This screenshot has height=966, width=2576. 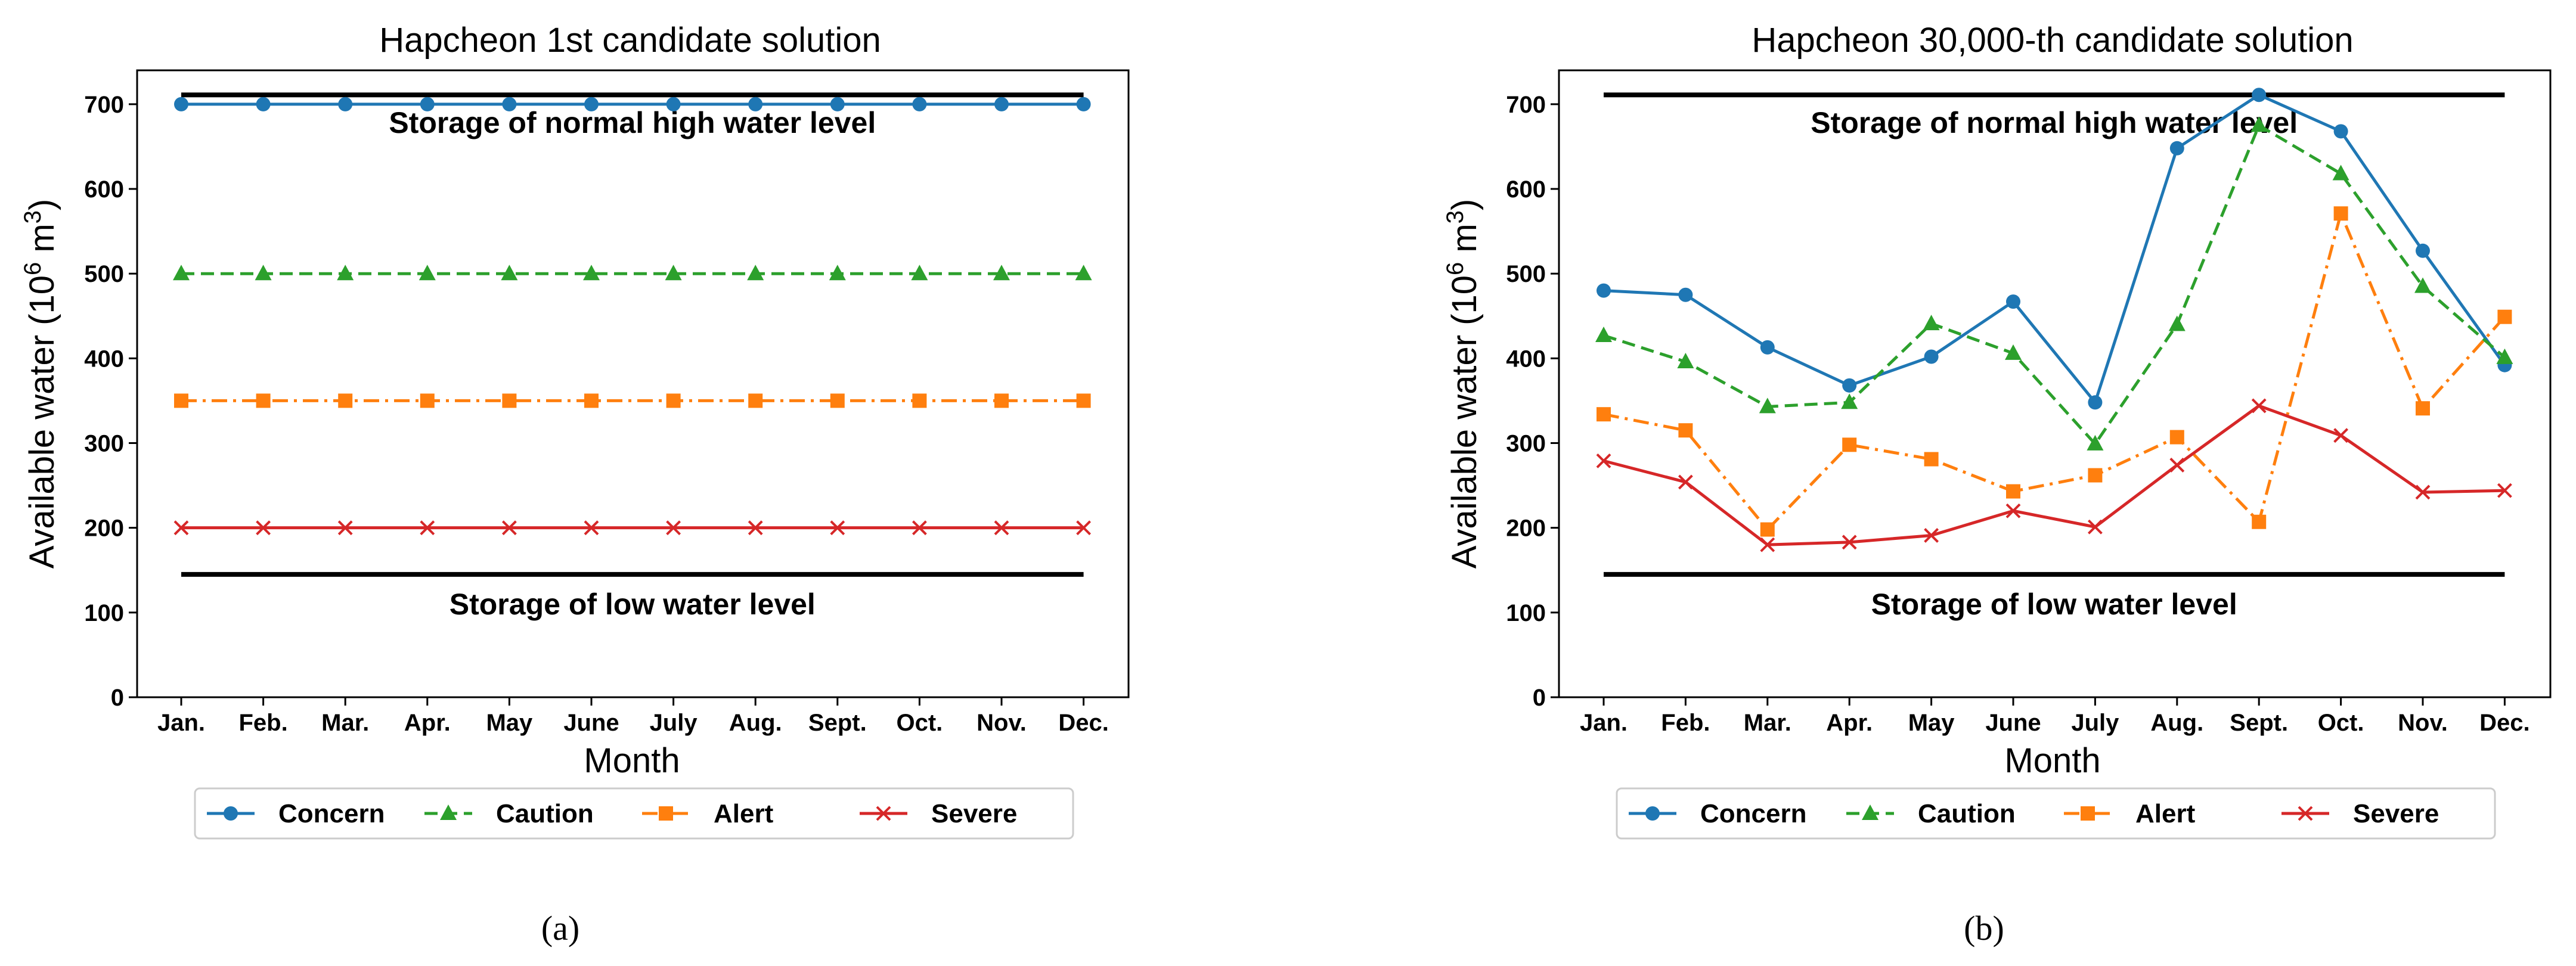 I want to click on x-tick-label: May, so click(x=1931, y=723).